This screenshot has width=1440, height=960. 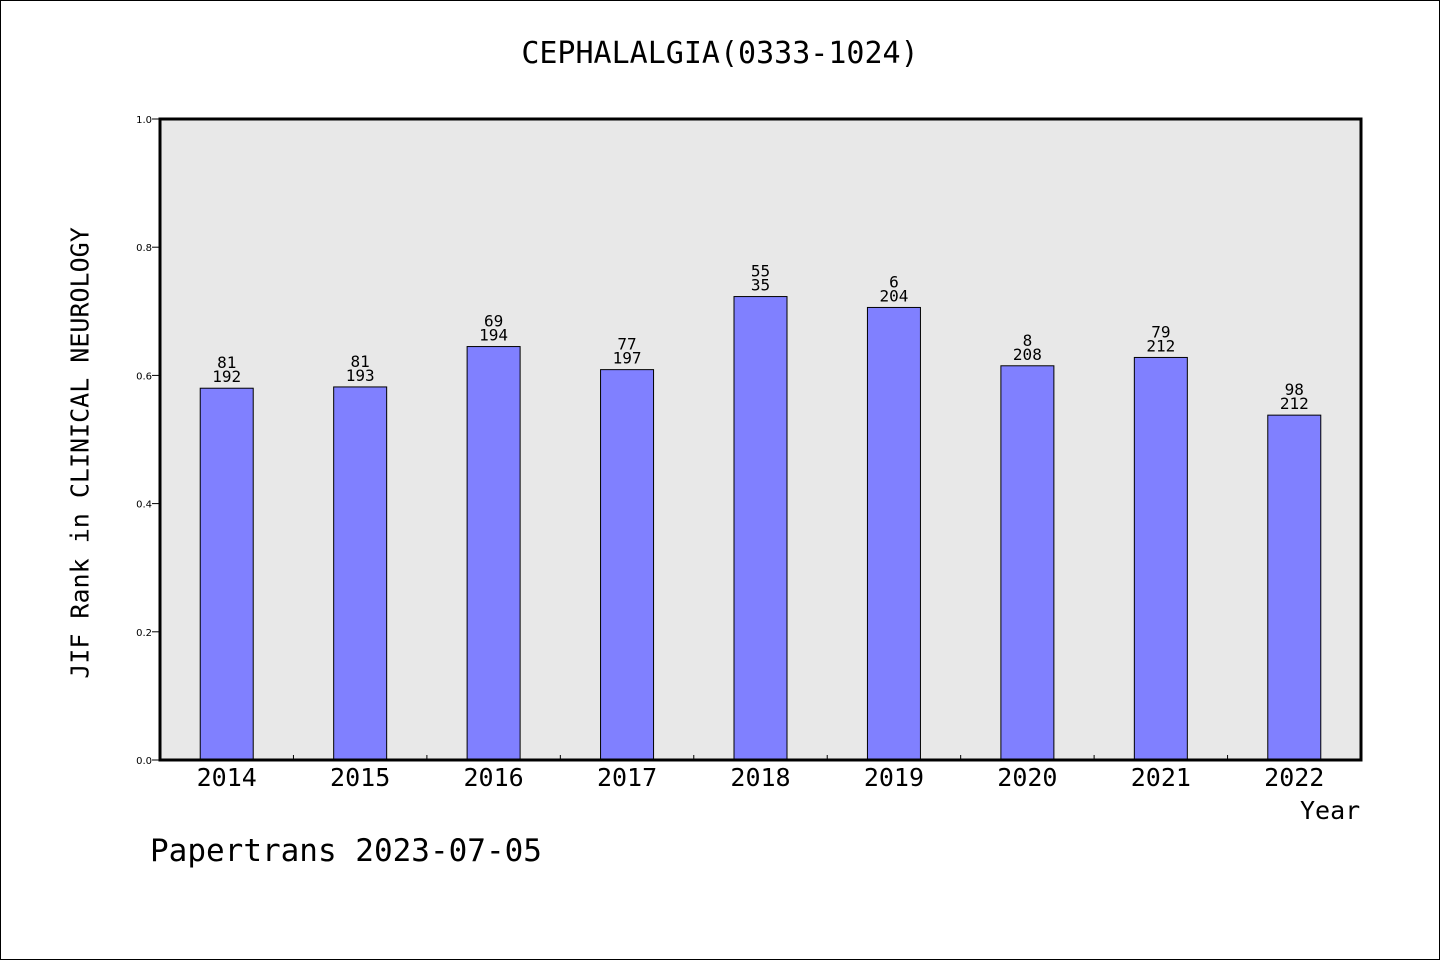 What do you see at coordinates (494, 777) in the screenshot?
I see `x-tick-label: 2016` at bounding box center [494, 777].